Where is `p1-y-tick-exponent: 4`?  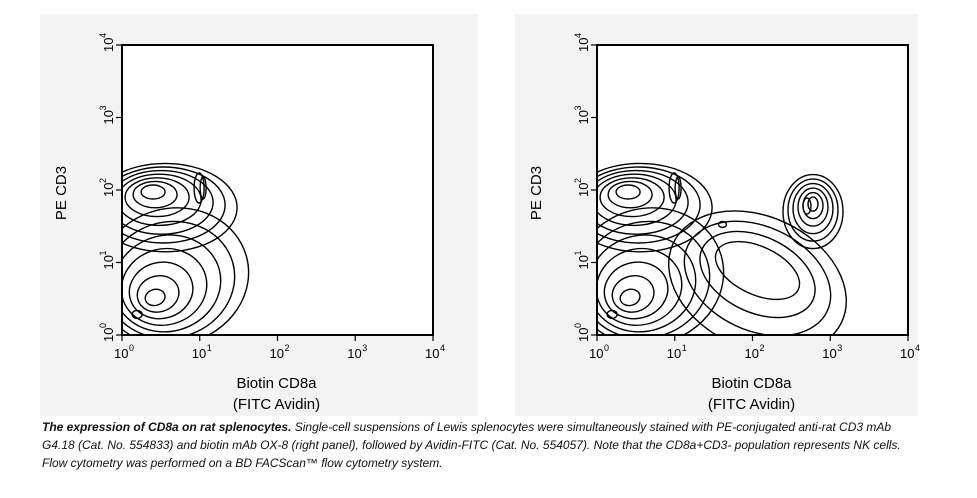
p1-y-tick-exponent: 4 is located at coordinates (578, 35).